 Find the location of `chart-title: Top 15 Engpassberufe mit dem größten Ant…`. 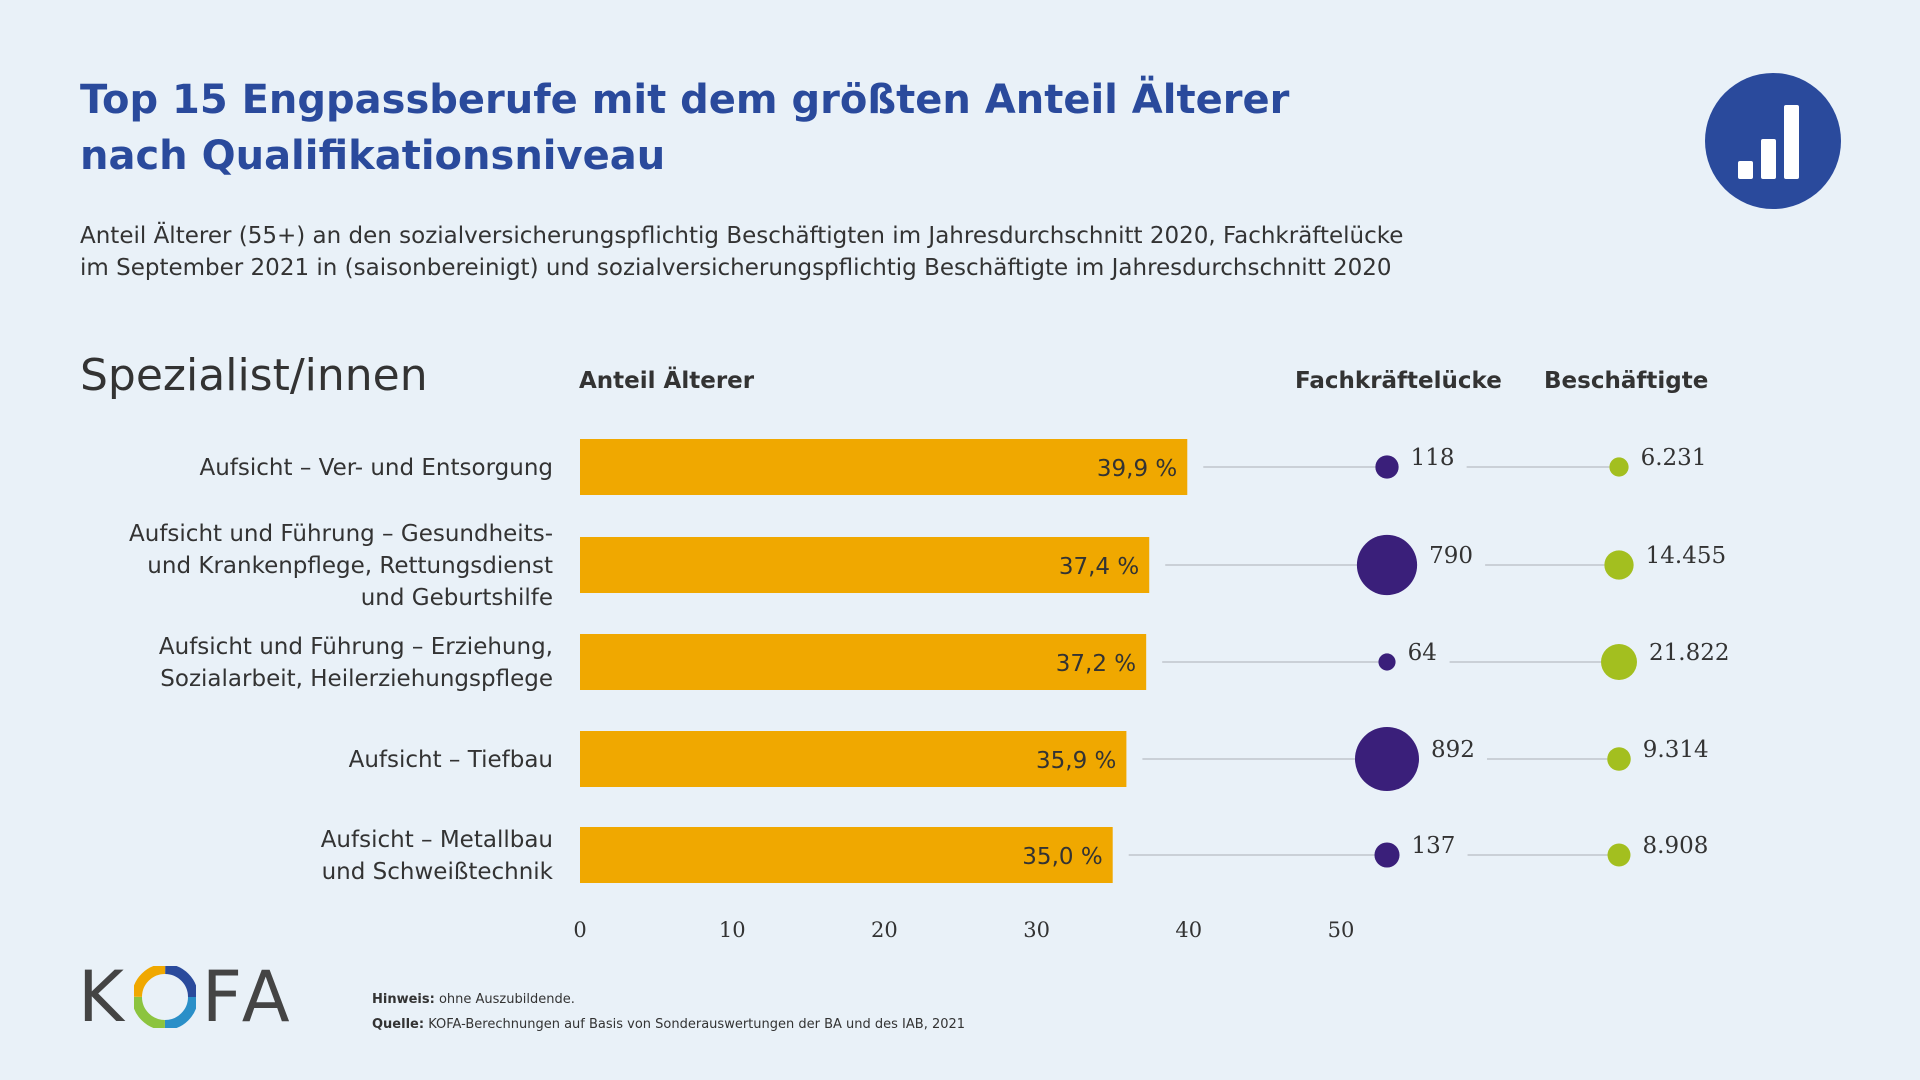

chart-title: Top 15 Engpassberufe mit dem größten Ant… is located at coordinates (830, 128).